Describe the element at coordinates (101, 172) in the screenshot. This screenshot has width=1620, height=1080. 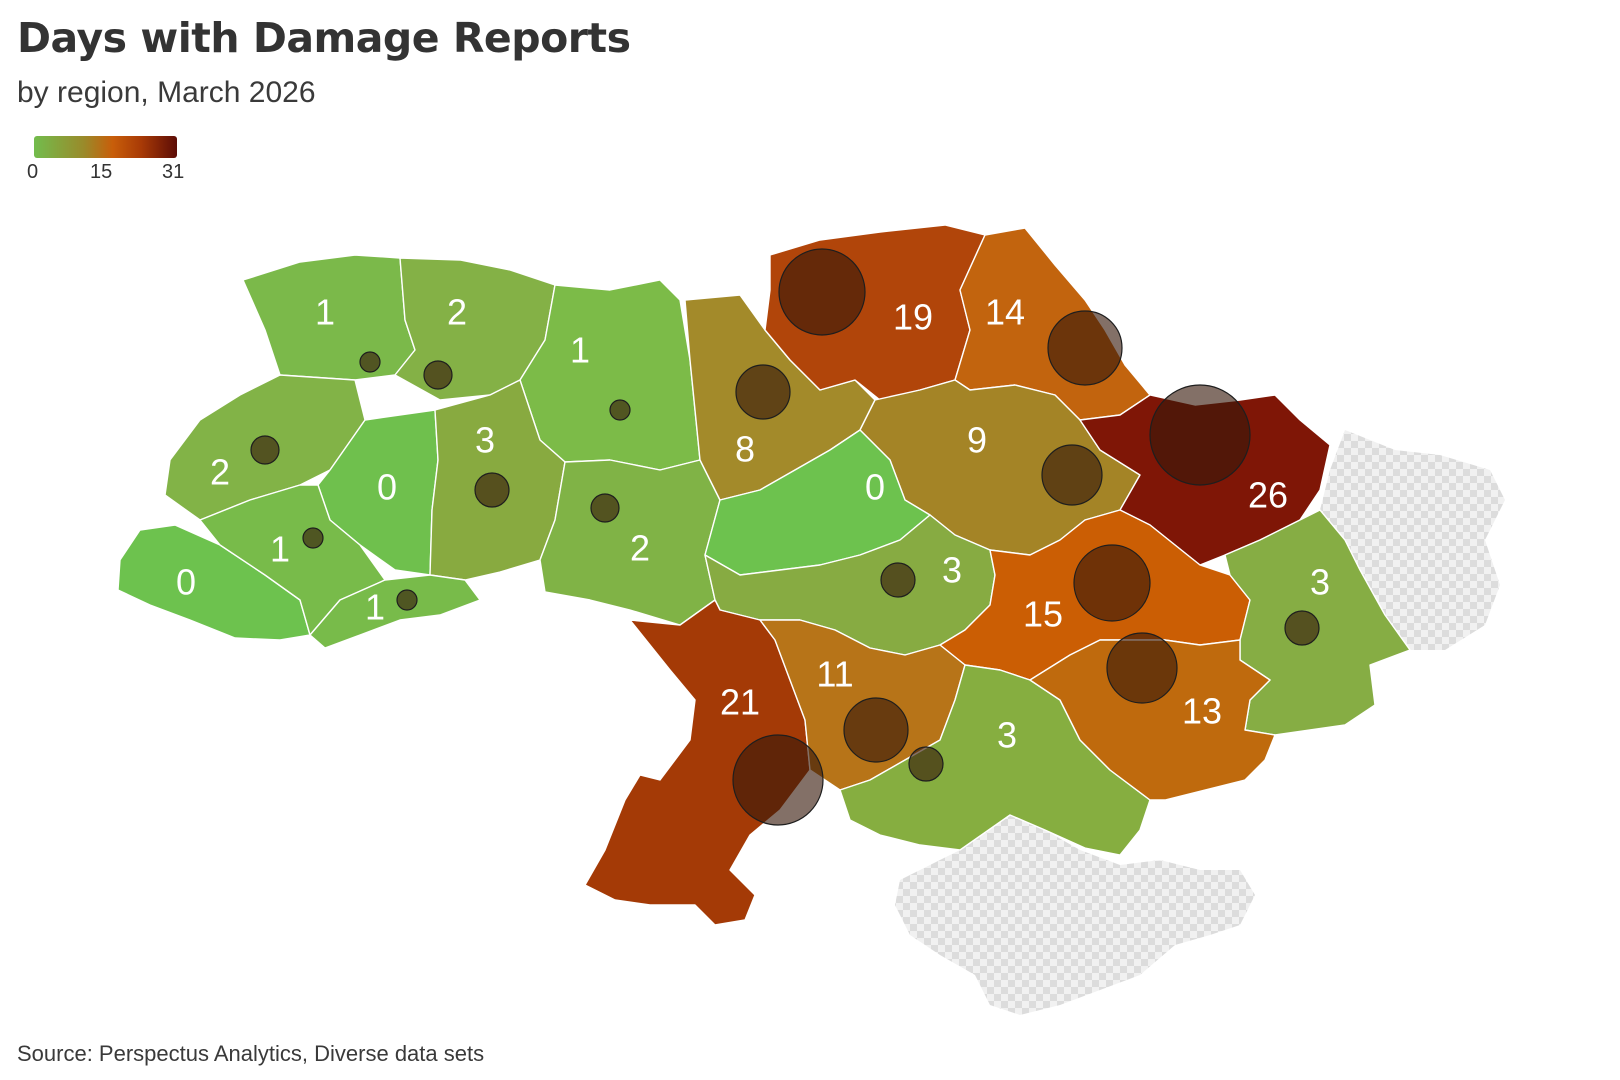
I see `legend-tick-mid: 15` at that location.